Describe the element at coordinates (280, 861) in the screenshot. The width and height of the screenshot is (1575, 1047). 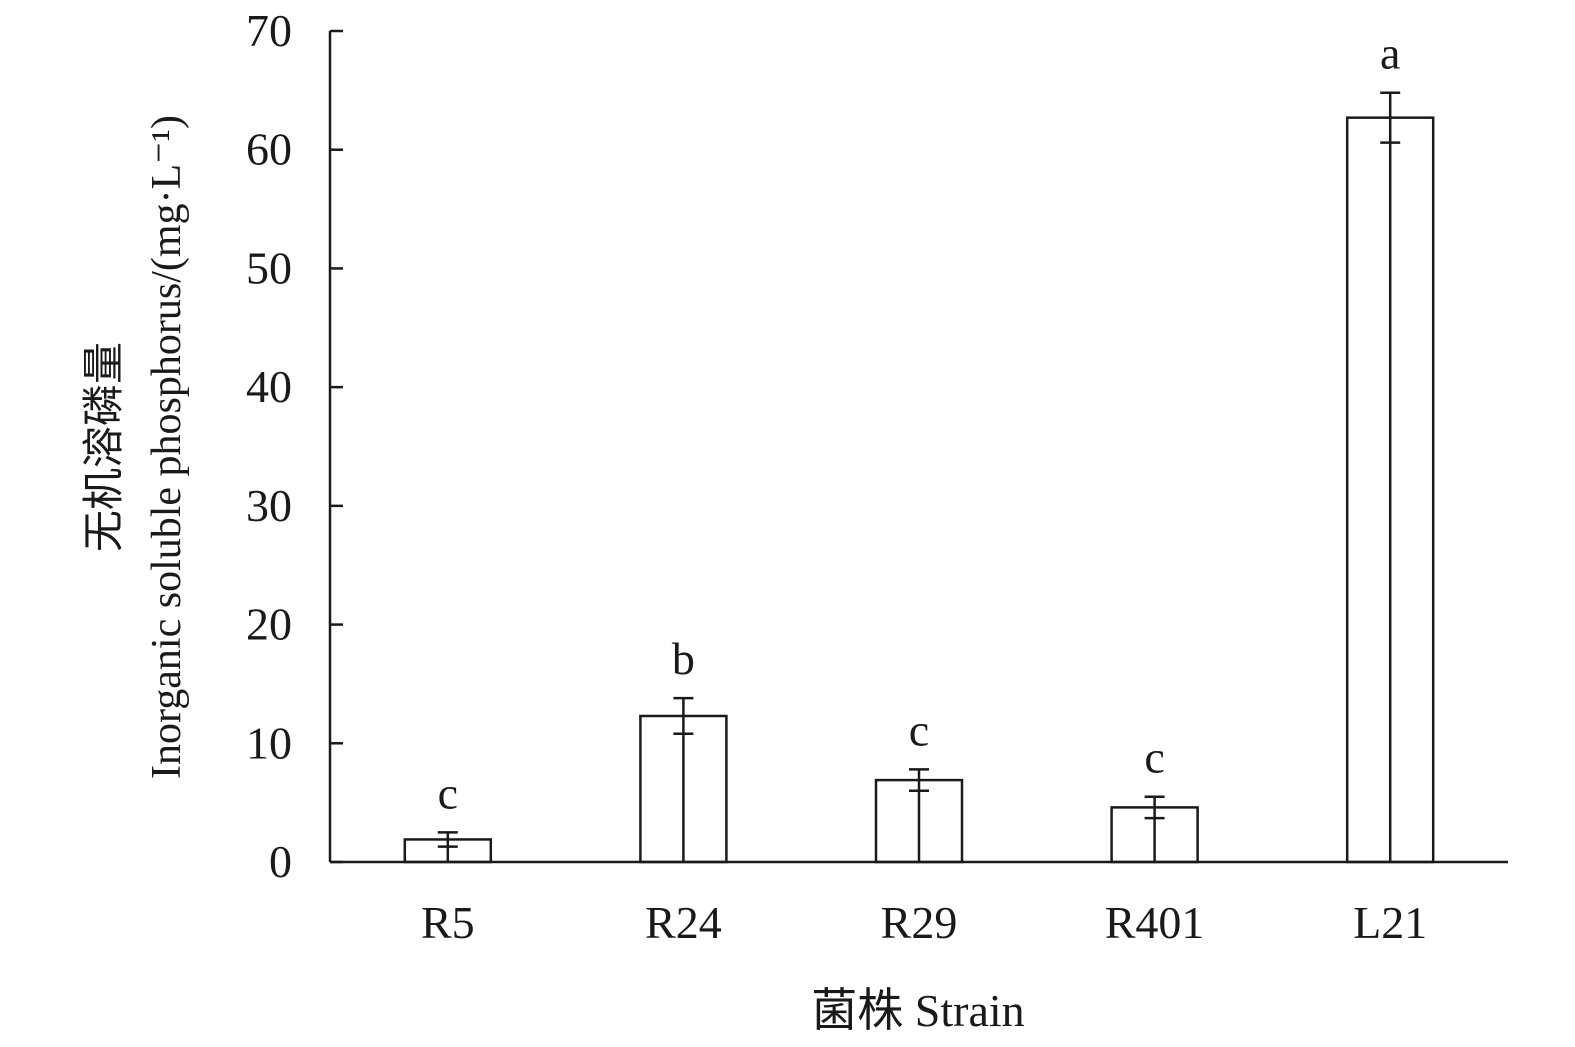
I see `y-tick-label: 0` at that location.